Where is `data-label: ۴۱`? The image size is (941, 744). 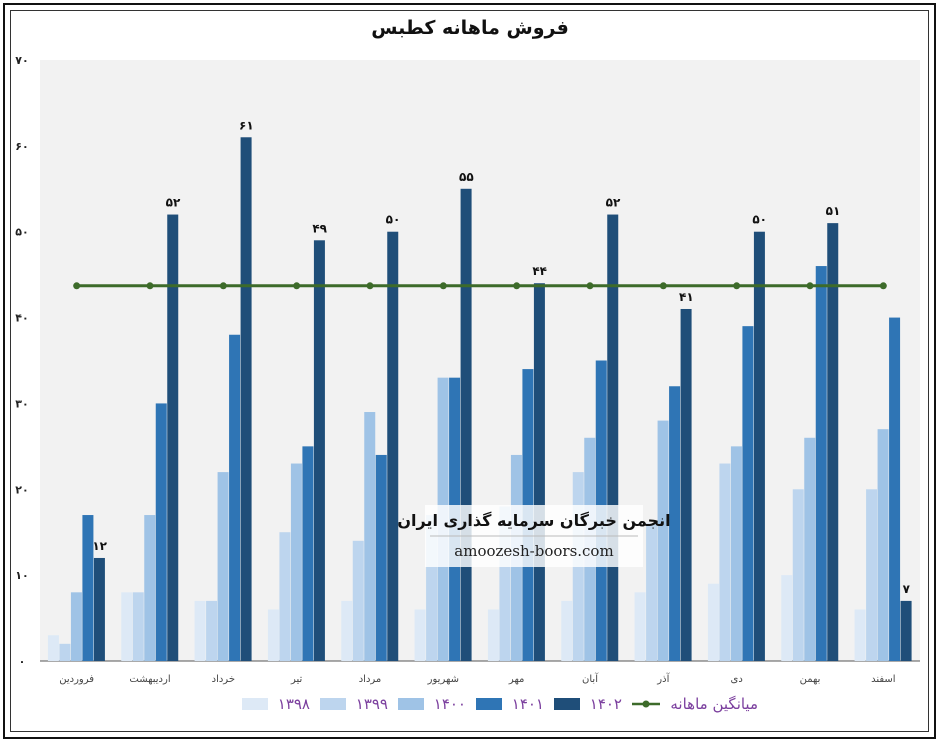
data-label: ۴۱ is located at coordinates (686, 297).